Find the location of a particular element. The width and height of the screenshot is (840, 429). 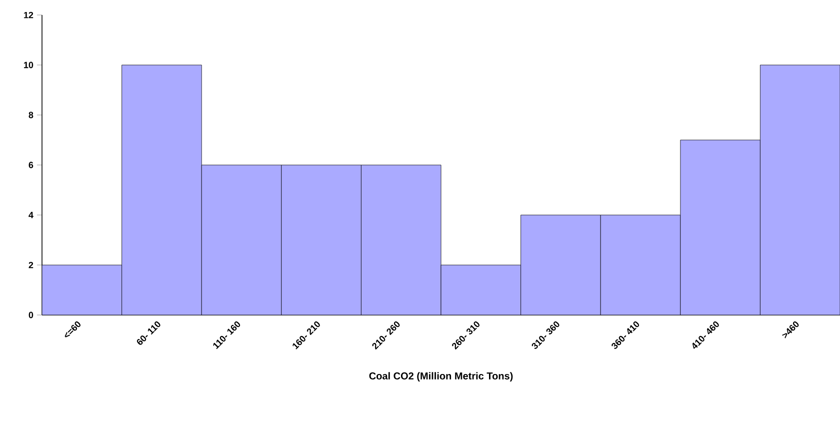

x-tick-label: 110- 160 is located at coordinates (226, 335).